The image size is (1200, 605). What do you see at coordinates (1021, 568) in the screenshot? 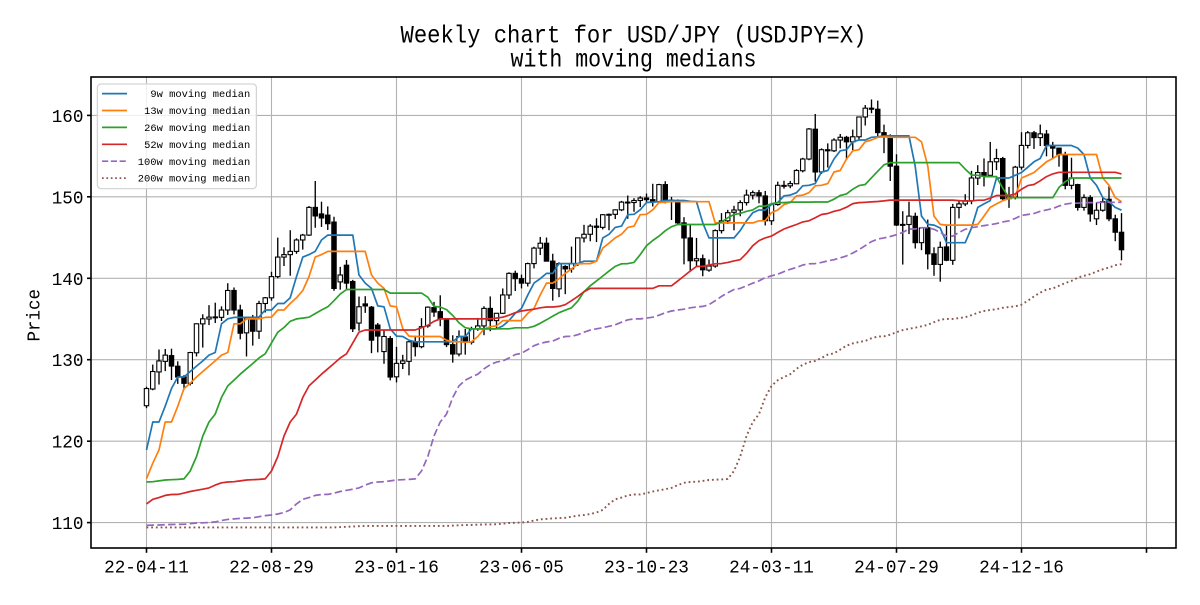
I see `svg-text: 24-12-16` at bounding box center [1021, 568].